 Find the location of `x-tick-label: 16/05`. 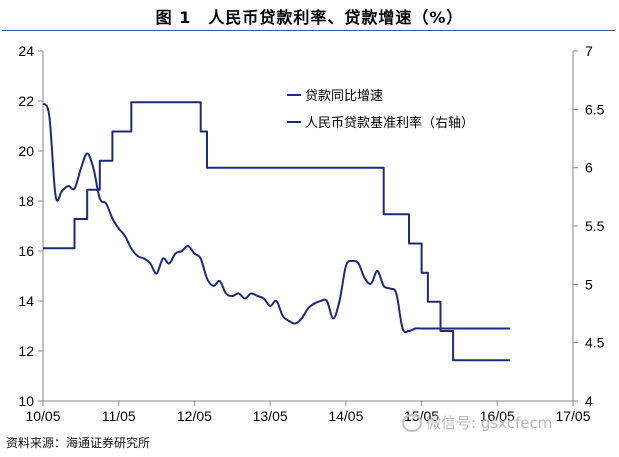

x-tick-label: 16/05 is located at coordinates (497, 416).